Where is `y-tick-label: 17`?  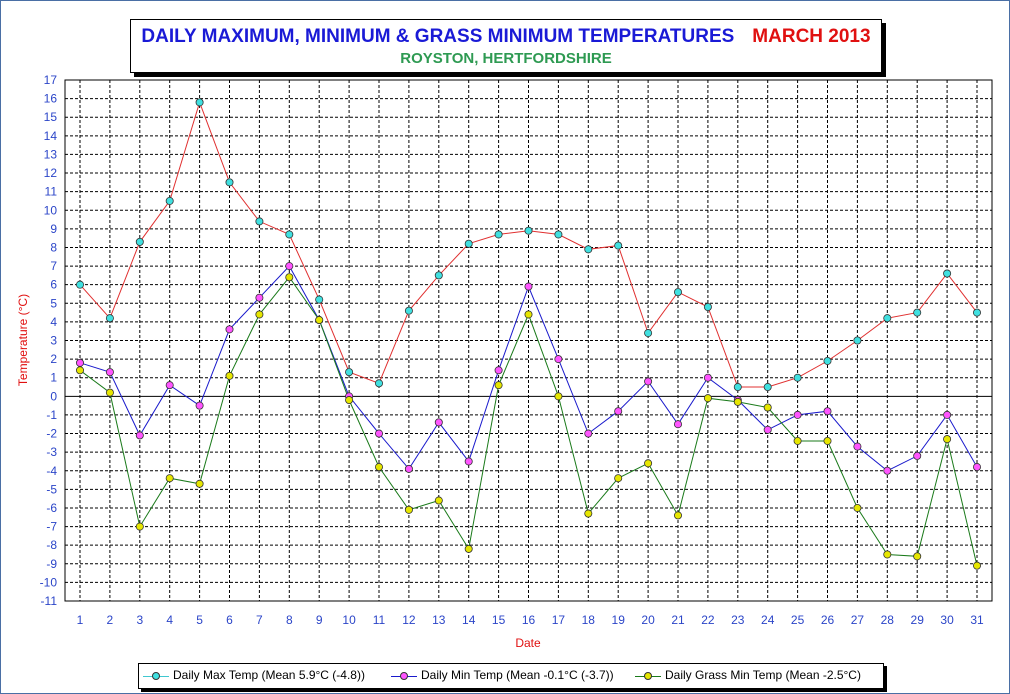 y-tick-label: 17 is located at coordinates (51, 80).